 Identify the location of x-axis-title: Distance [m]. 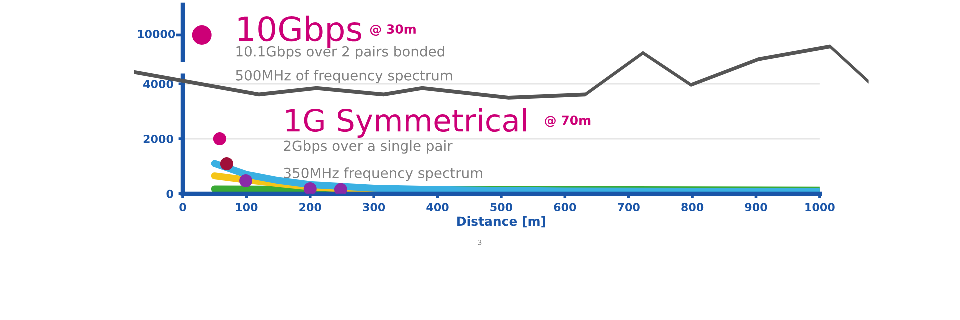
(502, 222).